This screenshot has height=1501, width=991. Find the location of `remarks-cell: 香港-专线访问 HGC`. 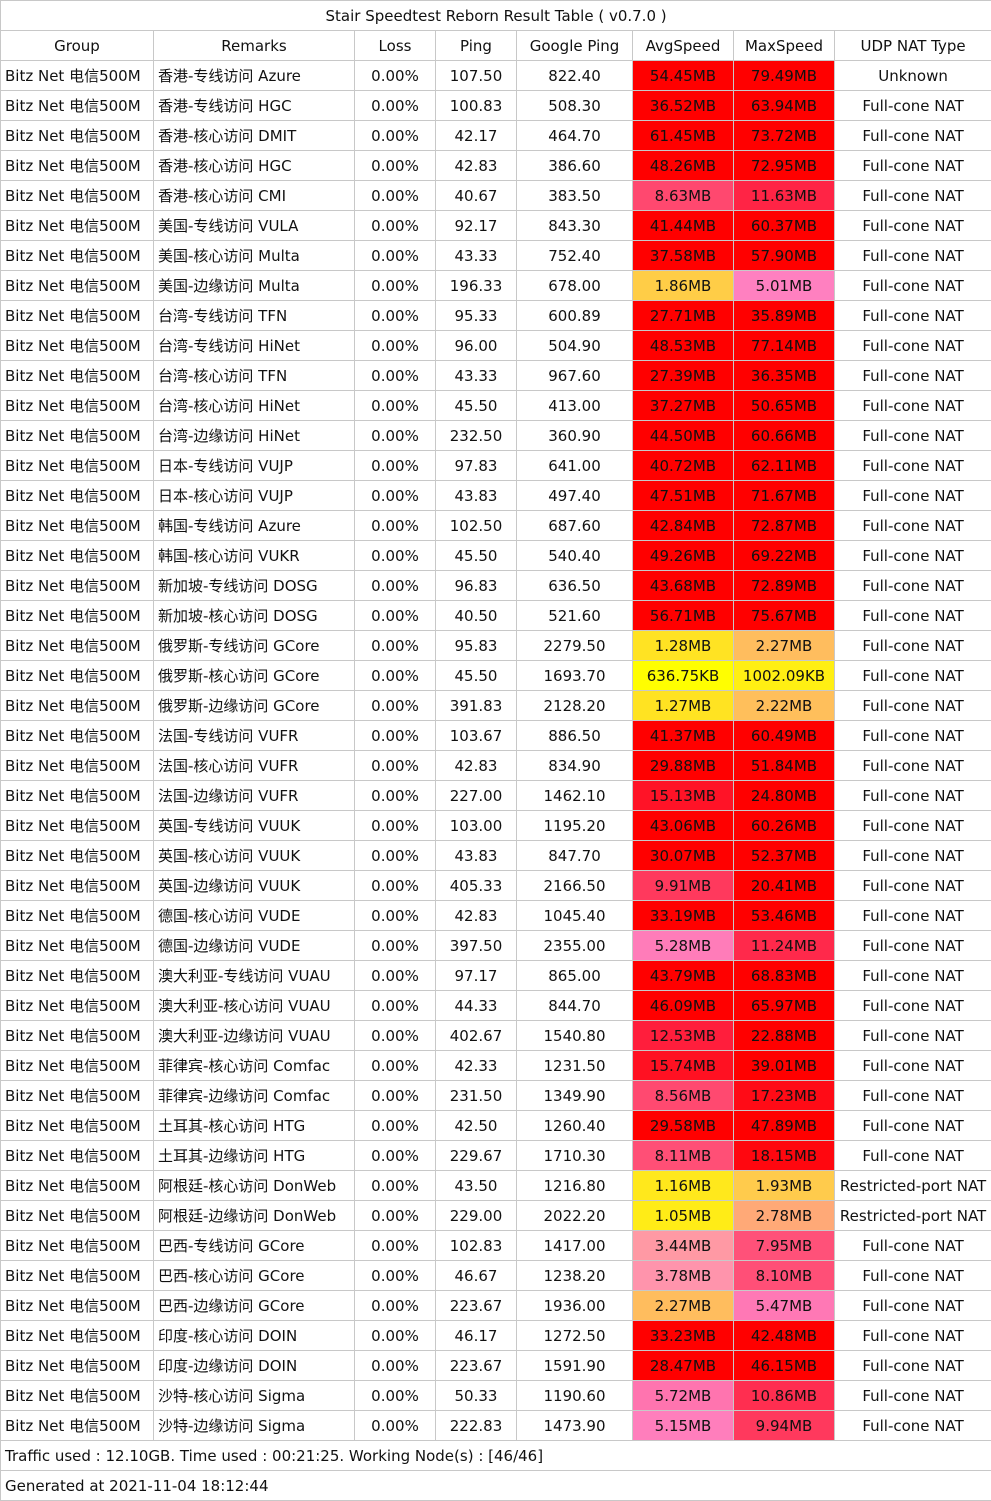

remarks-cell: 香港-专线访问 HGC is located at coordinates (254, 106).